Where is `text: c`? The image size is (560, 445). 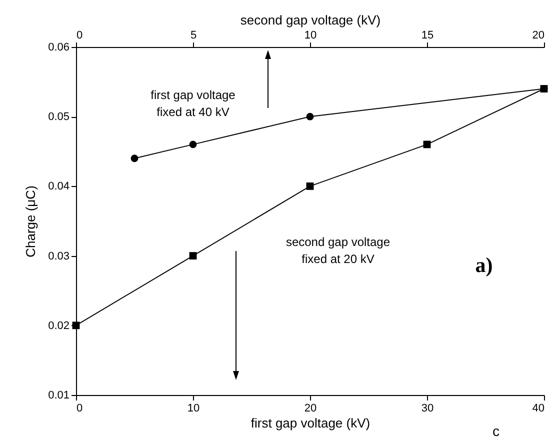 text: c is located at coordinates (496, 431).